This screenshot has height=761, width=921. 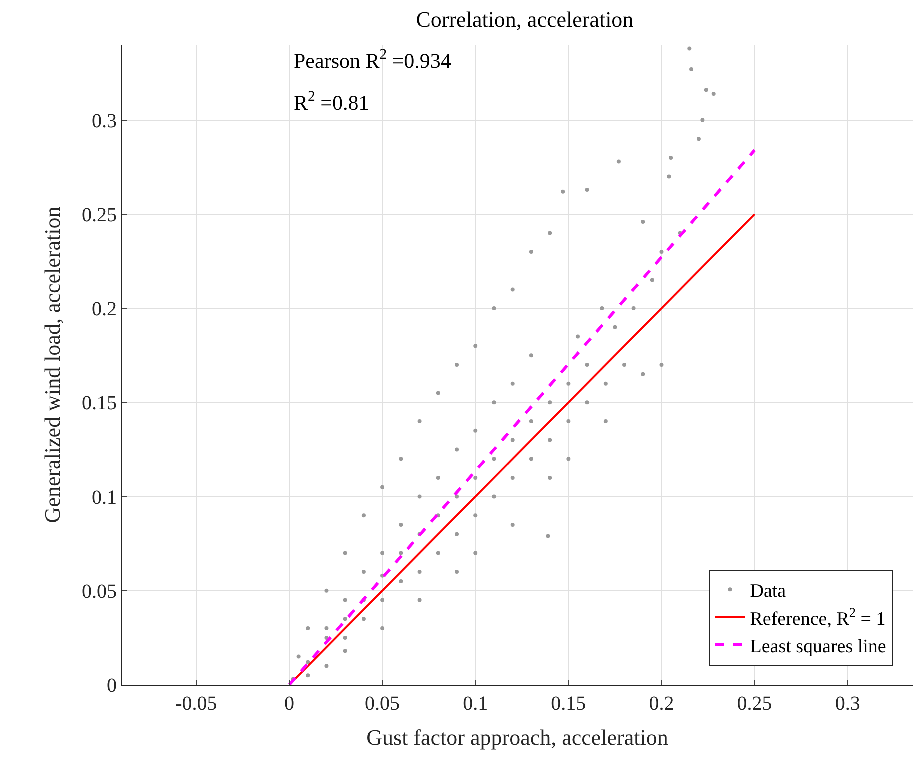 What do you see at coordinates (847, 704) in the screenshot?
I see `x-tick-label: 0.3` at bounding box center [847, 704].